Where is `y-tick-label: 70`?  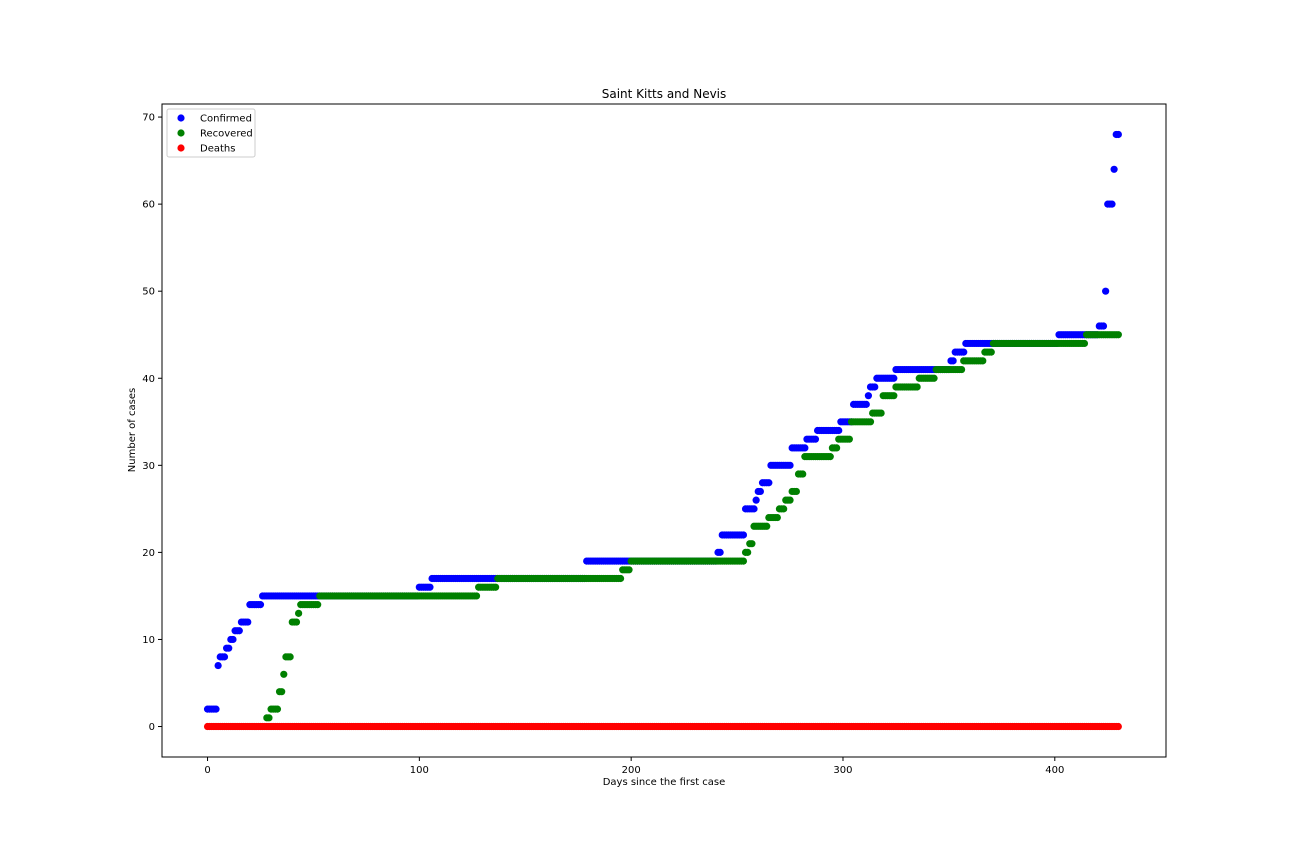
y-tick-label: 70 is located at coordinates (148, 118).